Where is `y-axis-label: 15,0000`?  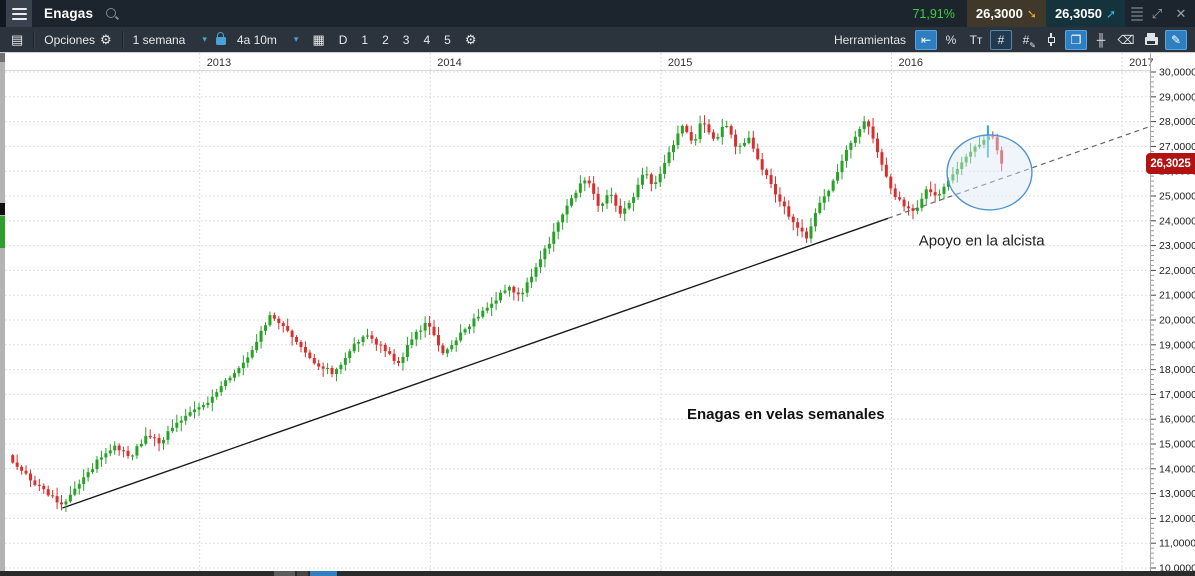 y-axis-label: 15,0000 is located at coordinates (1177, 445).